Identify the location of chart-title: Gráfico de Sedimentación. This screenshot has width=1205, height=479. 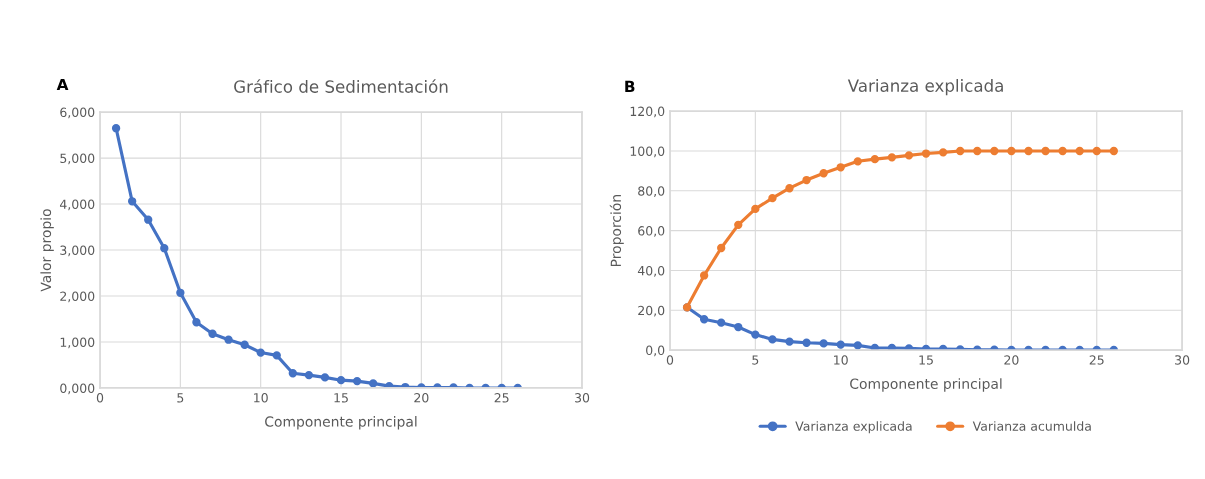
(341, 86).